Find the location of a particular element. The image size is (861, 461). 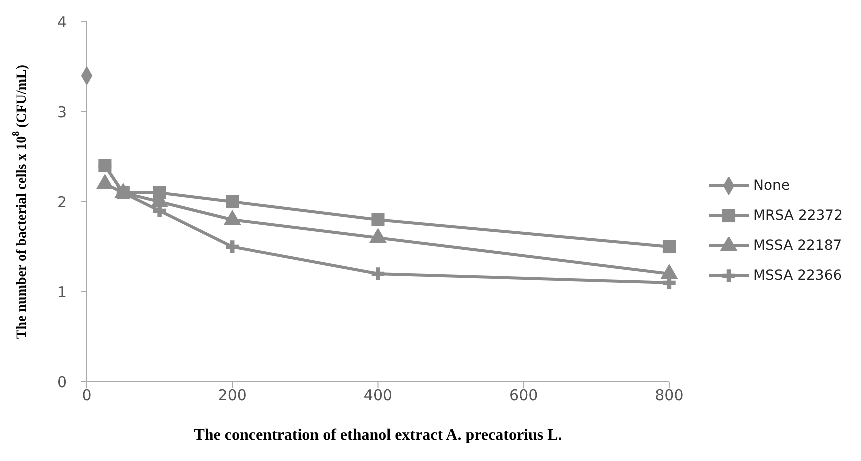

x-tick-label: 200 is located at coordinates (232, 395).